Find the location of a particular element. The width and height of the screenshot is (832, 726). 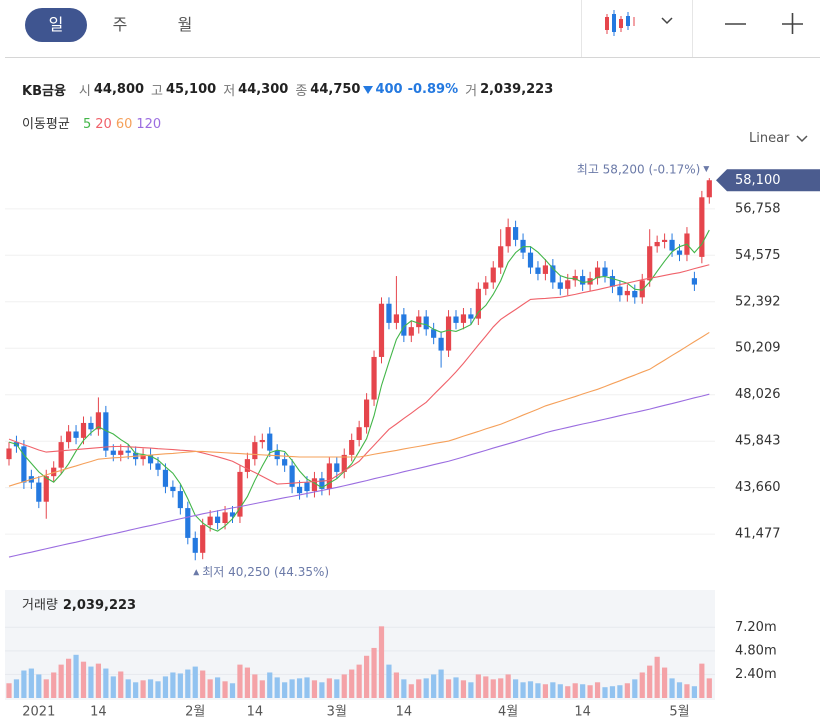

field-label: 거 is located at coordinates (471, 91).